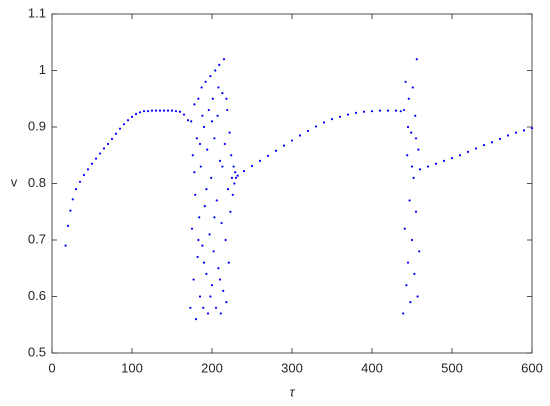 This screenshot has height=406, width=550. Describe the element at coordinates (532, 367) in the screenshot. I see `x-tick-label: 600` at that location.